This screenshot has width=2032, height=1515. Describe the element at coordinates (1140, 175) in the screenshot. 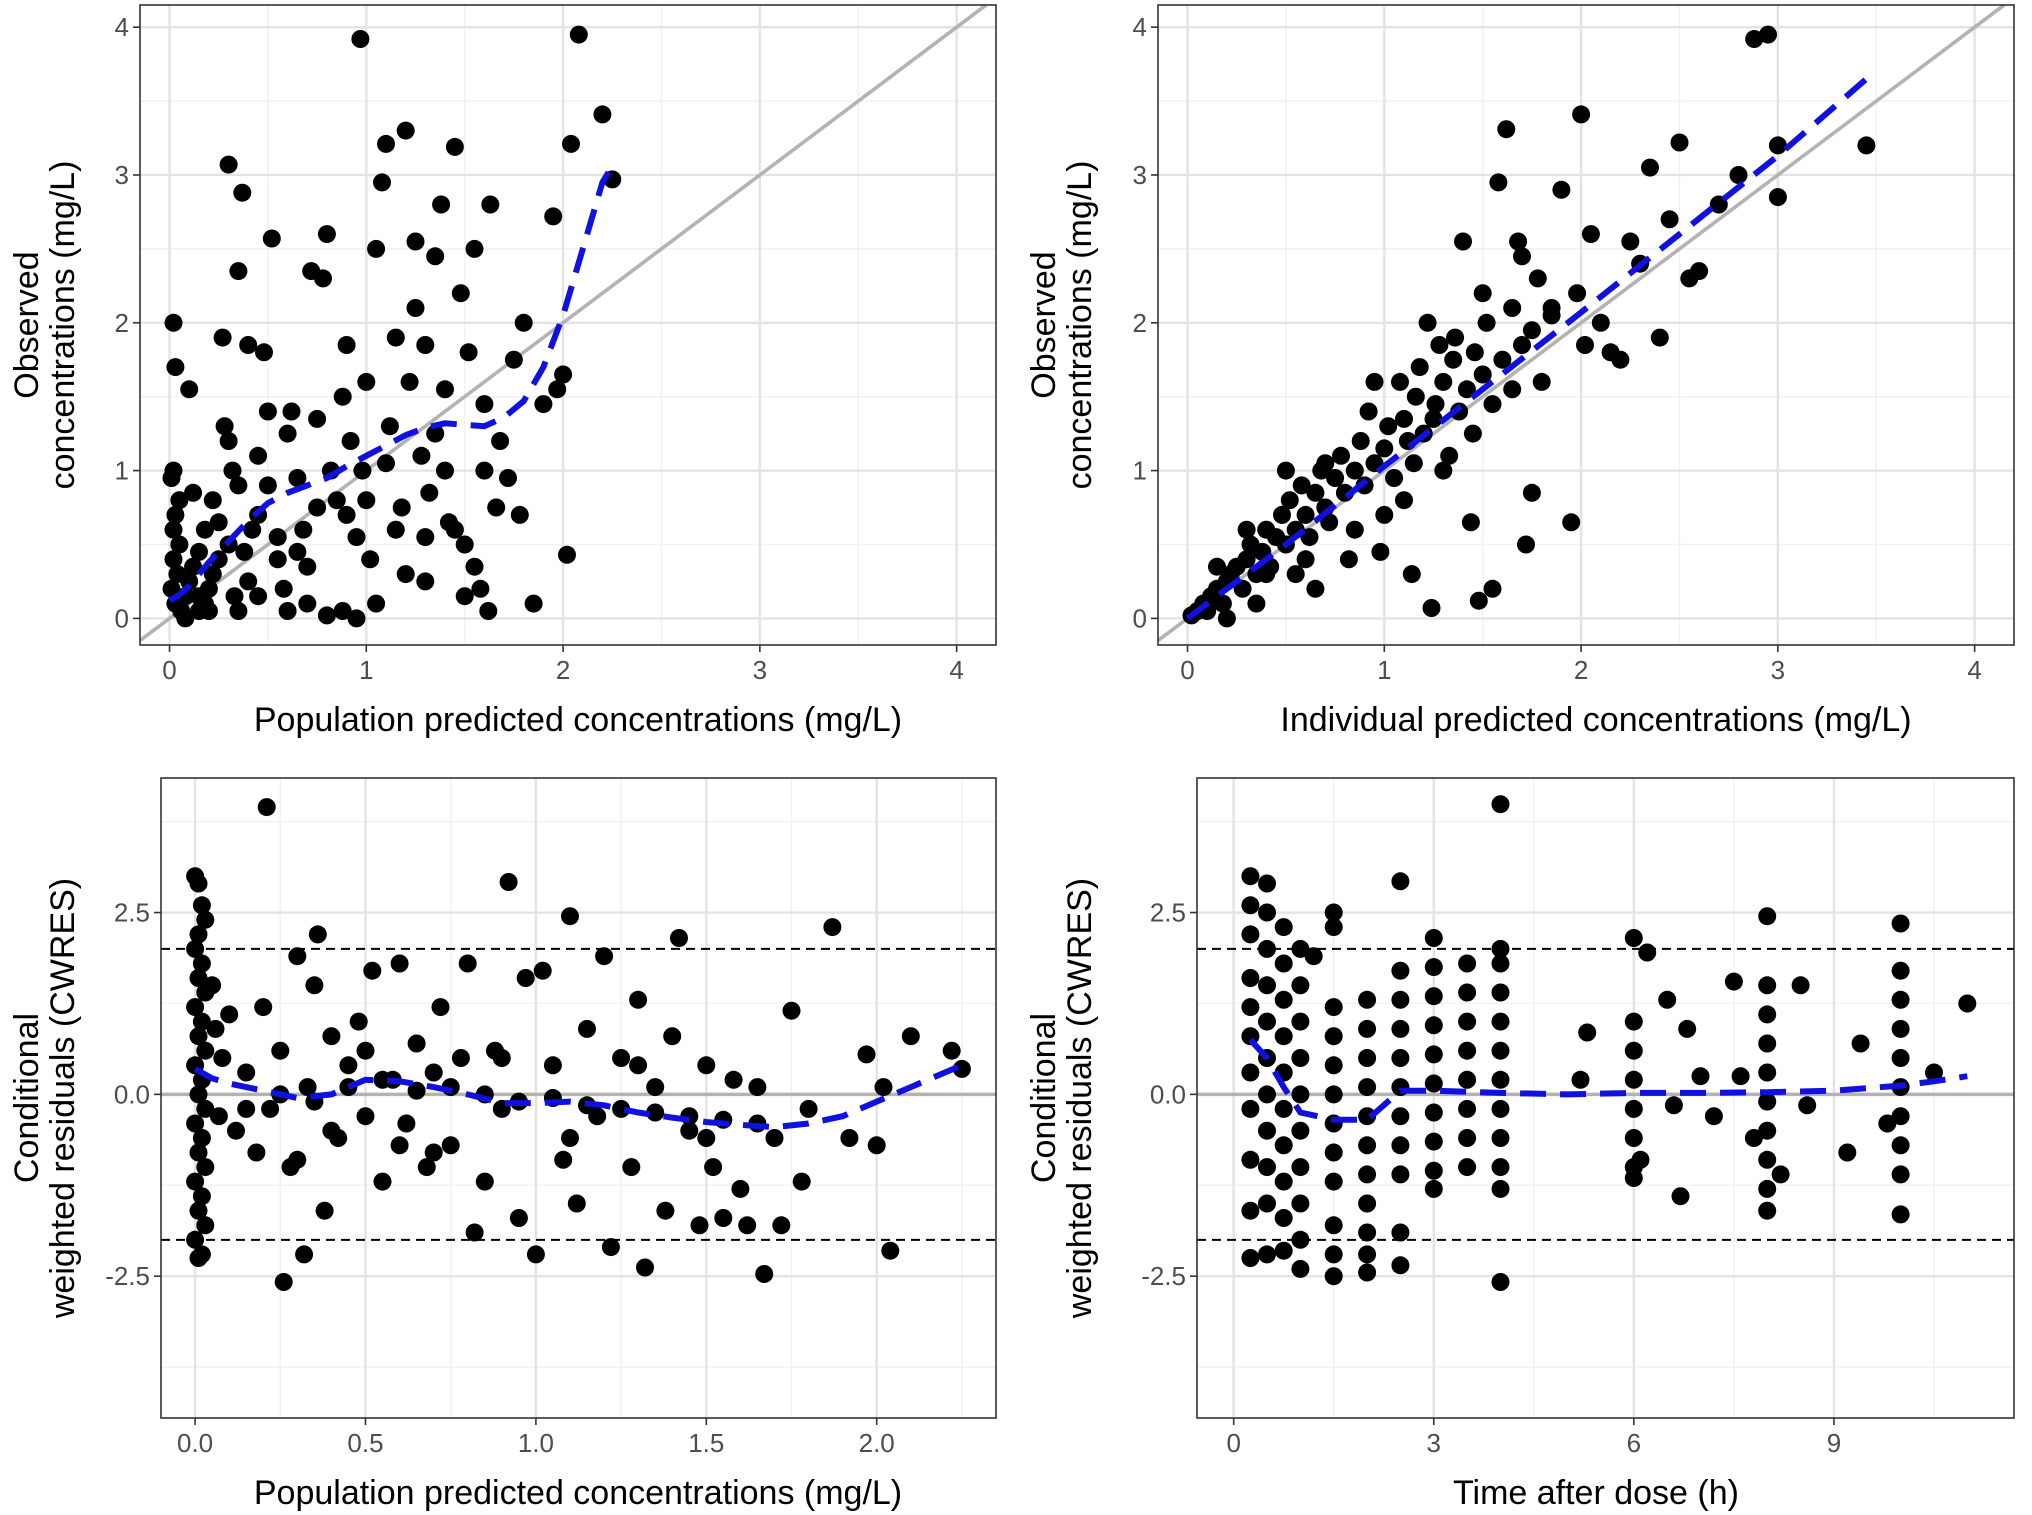

I see `y-tick-label: 3` at that location.